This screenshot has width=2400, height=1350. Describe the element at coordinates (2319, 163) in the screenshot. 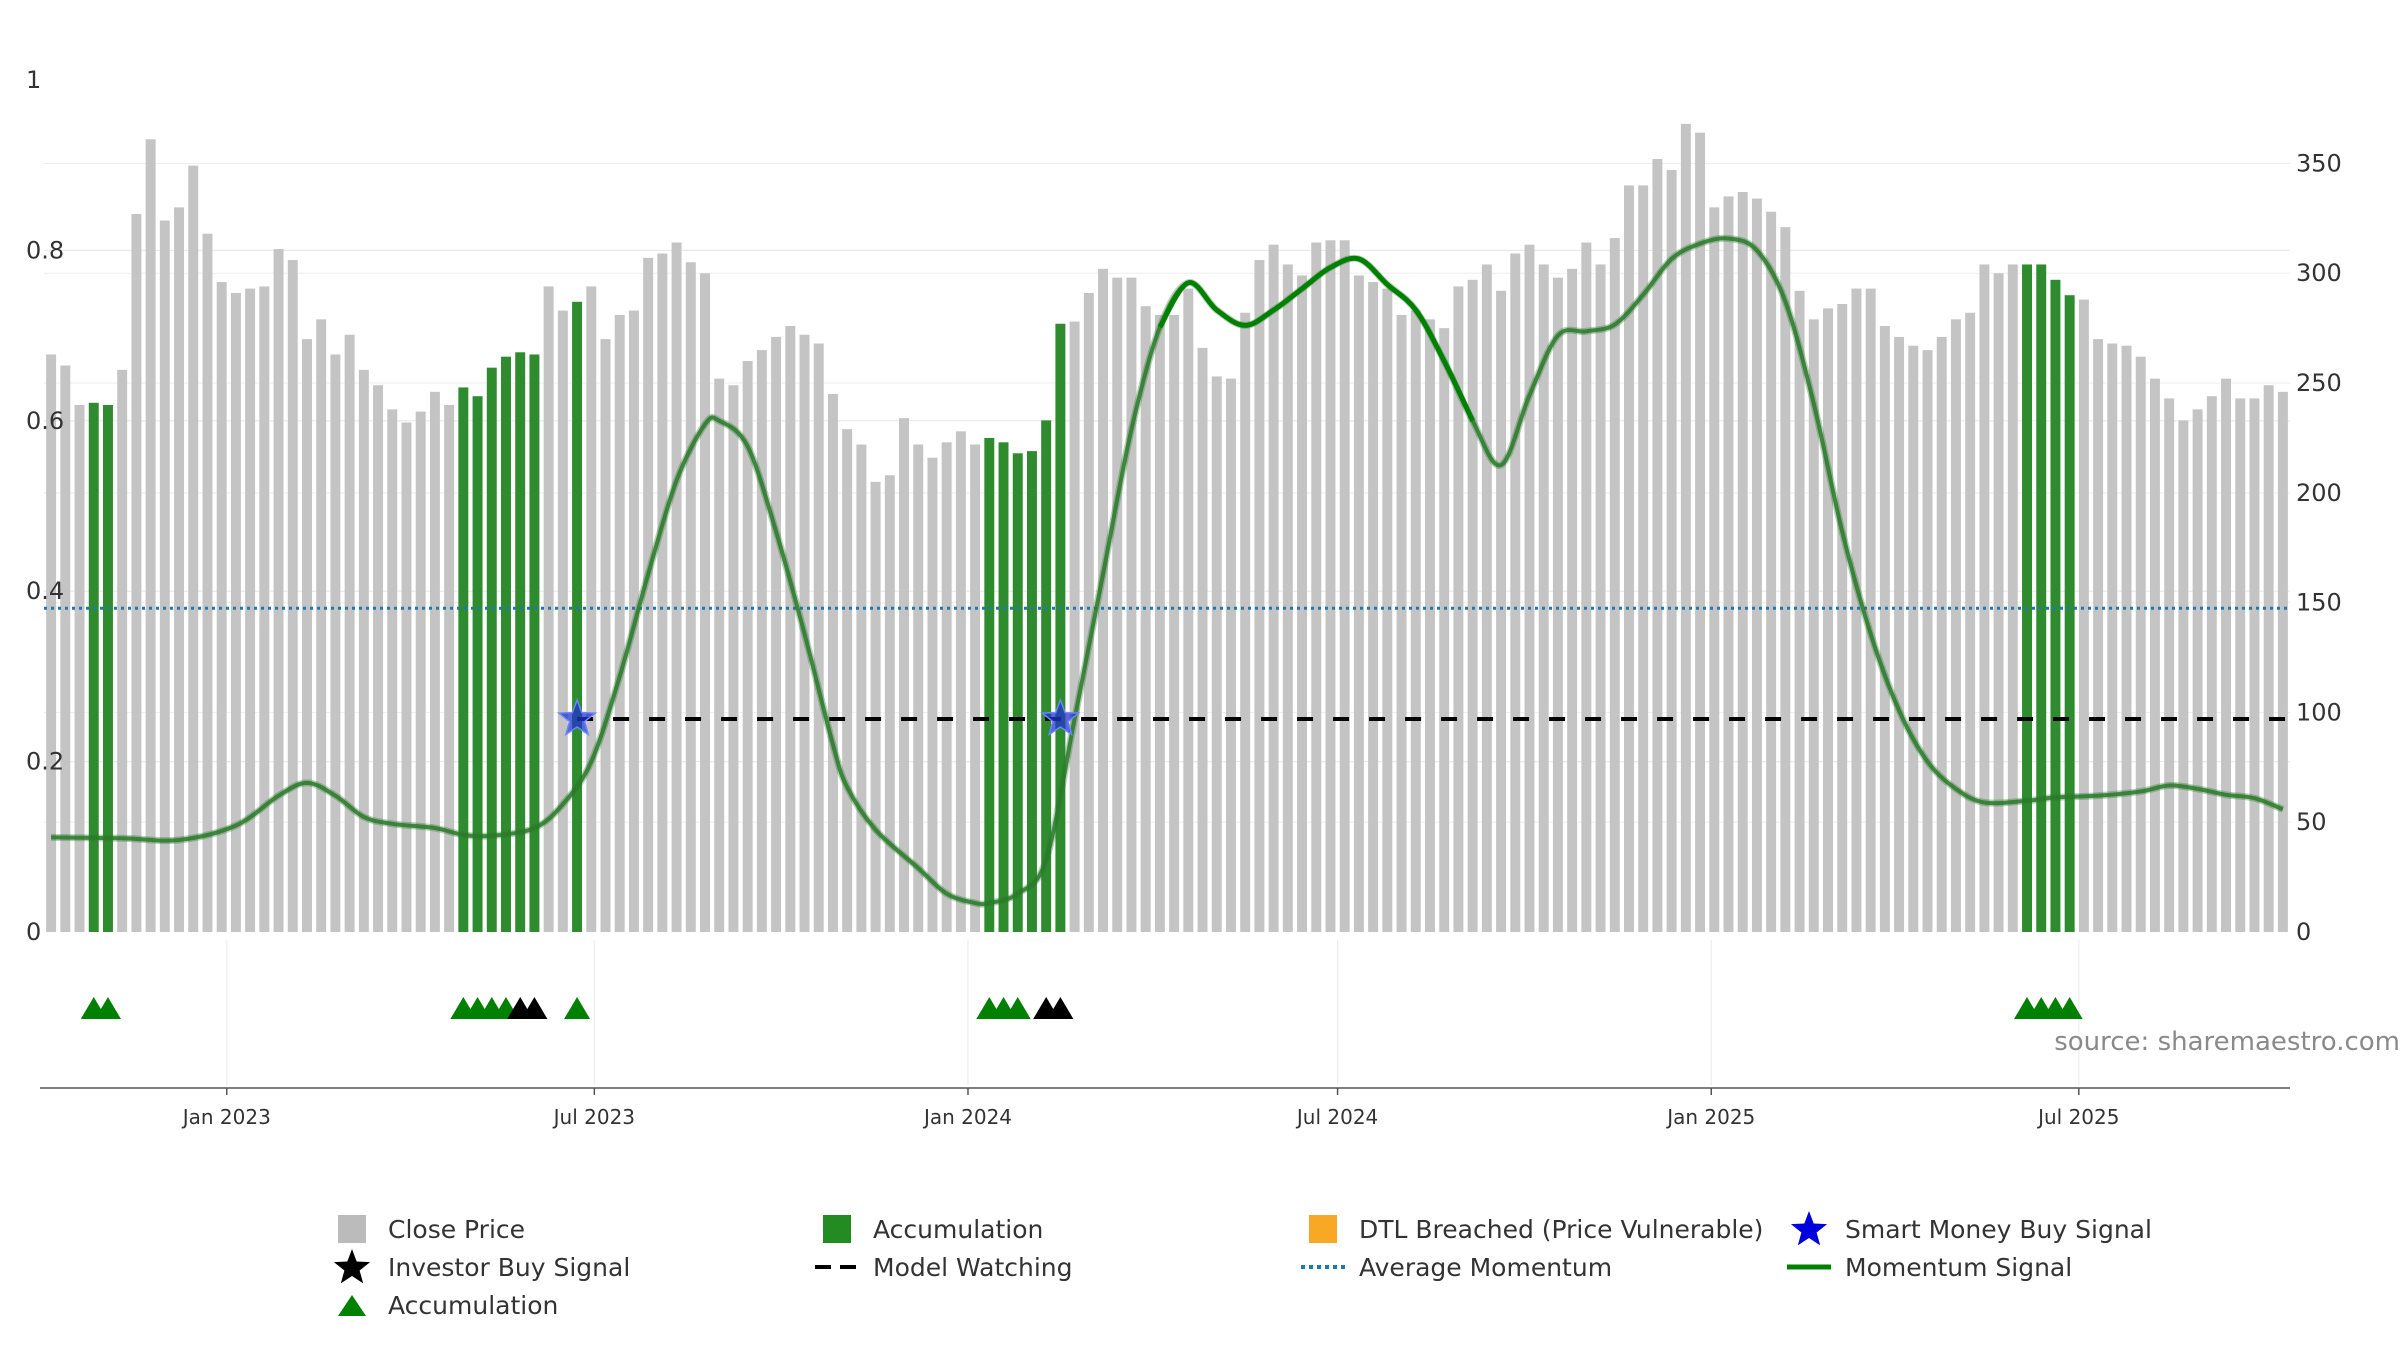

I see `y-right-tick-label: 350` at that location.